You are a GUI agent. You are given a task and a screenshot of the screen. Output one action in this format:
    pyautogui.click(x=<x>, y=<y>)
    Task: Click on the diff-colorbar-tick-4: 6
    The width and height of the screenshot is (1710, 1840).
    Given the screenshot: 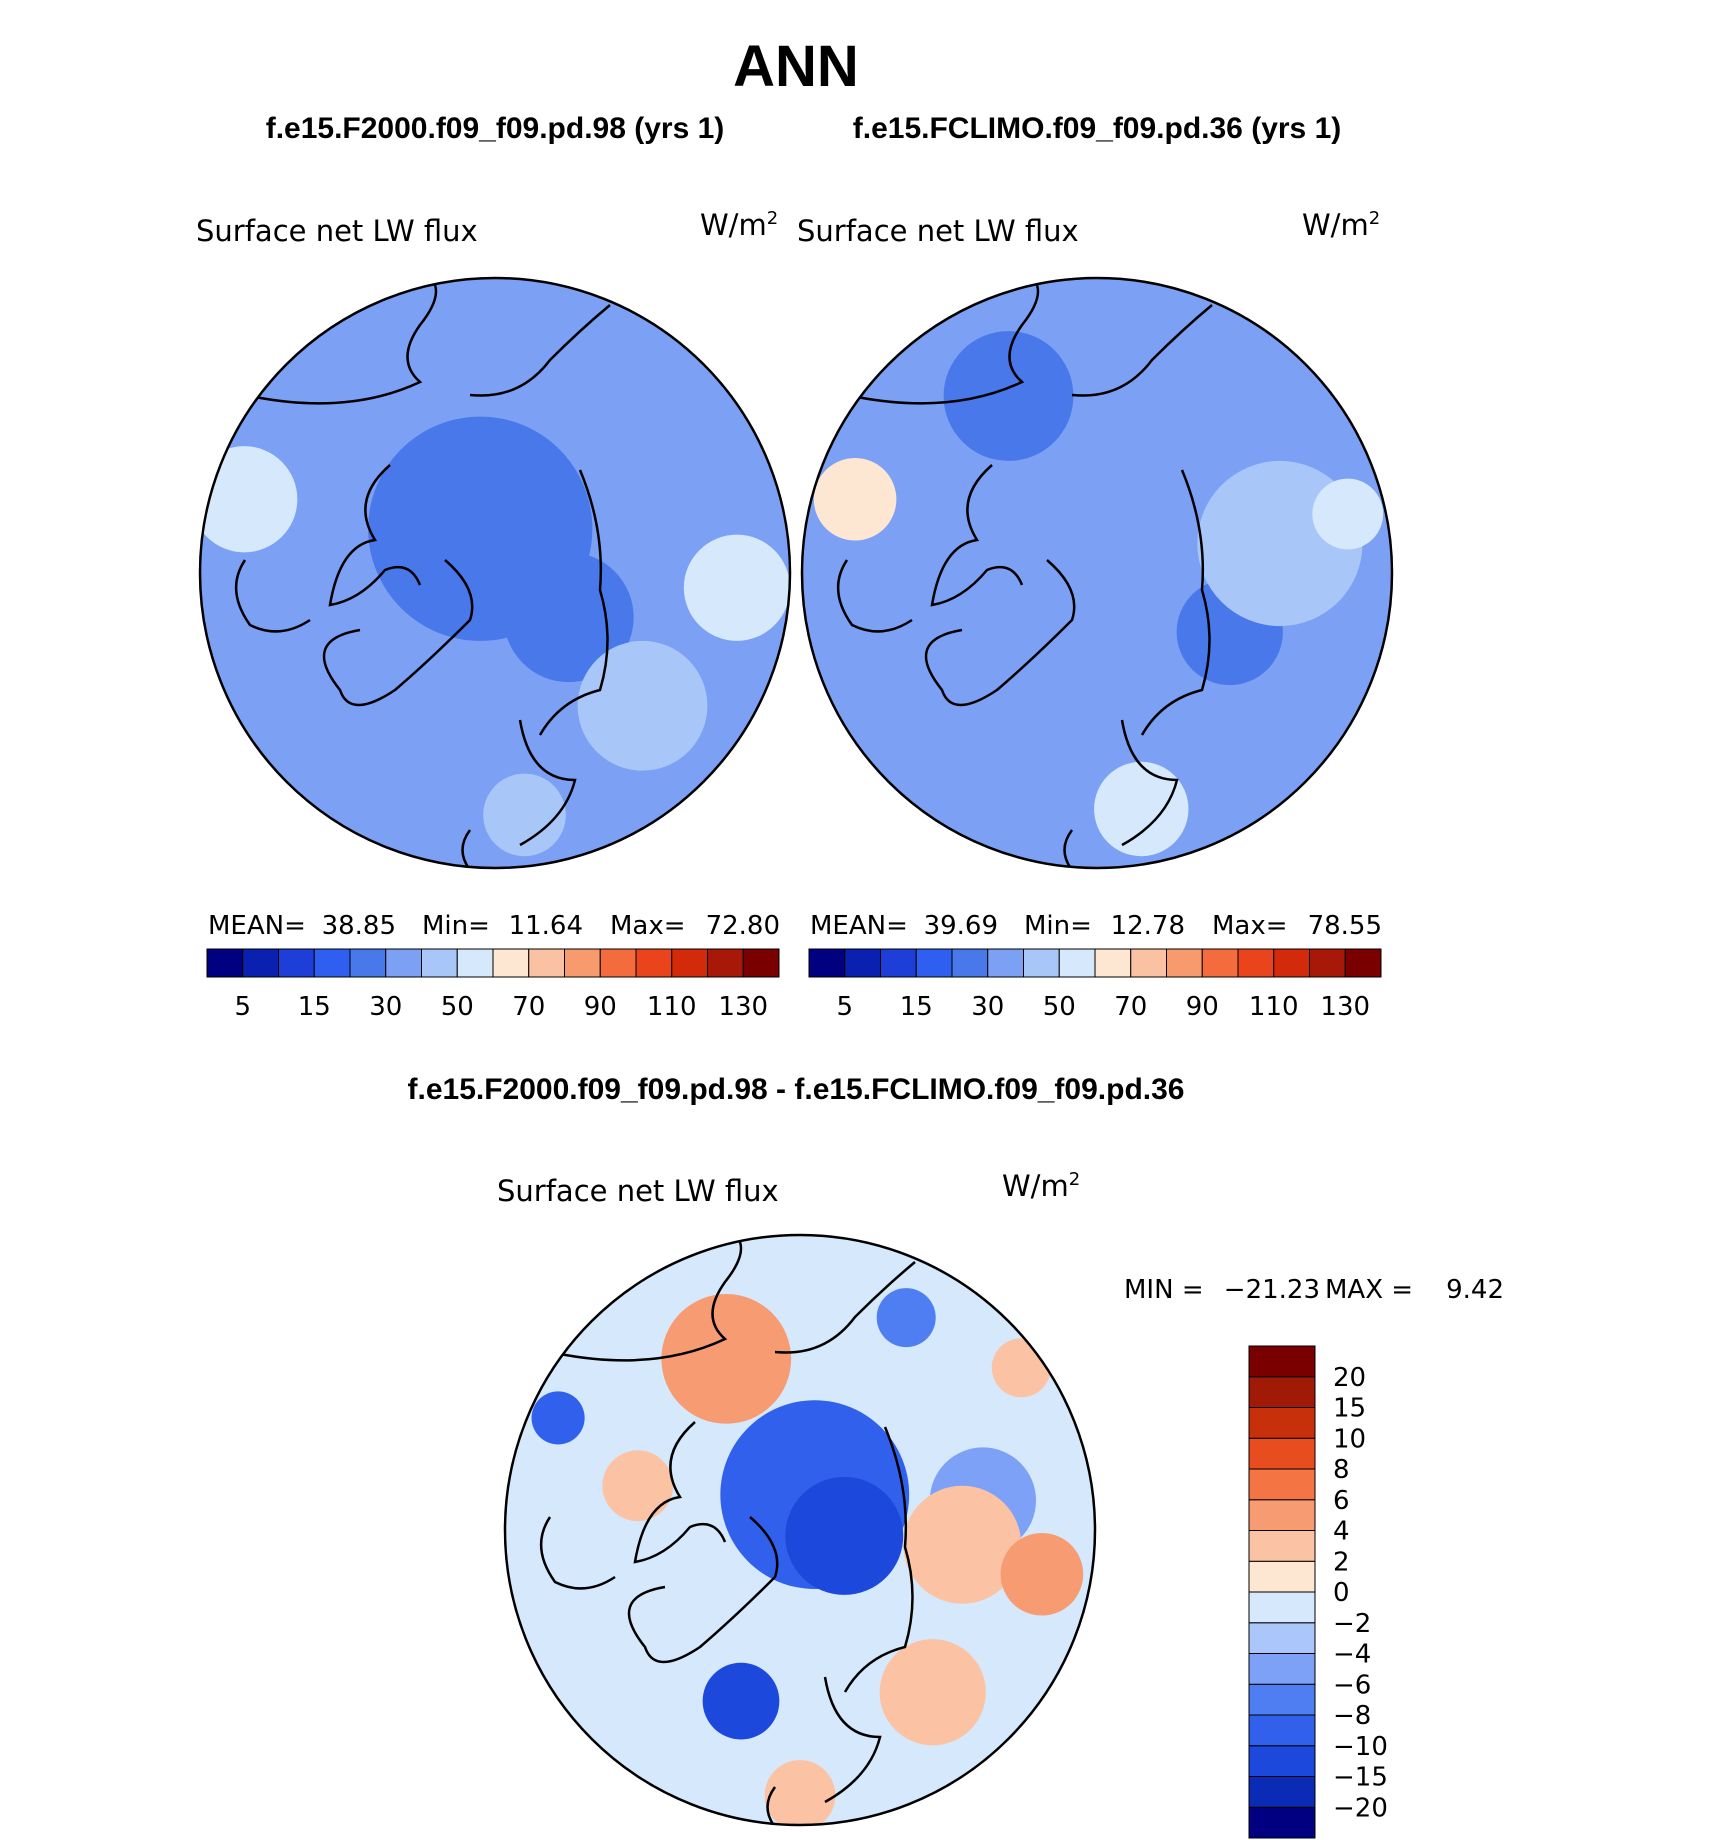 What is the action you would take?
    pyautogui.click(x=1341, y=1501)
    